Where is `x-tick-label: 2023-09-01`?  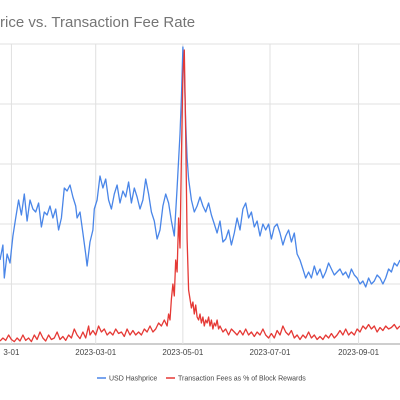
x-tick-label: 2023-09-01 is located at coordinates (358, 352).